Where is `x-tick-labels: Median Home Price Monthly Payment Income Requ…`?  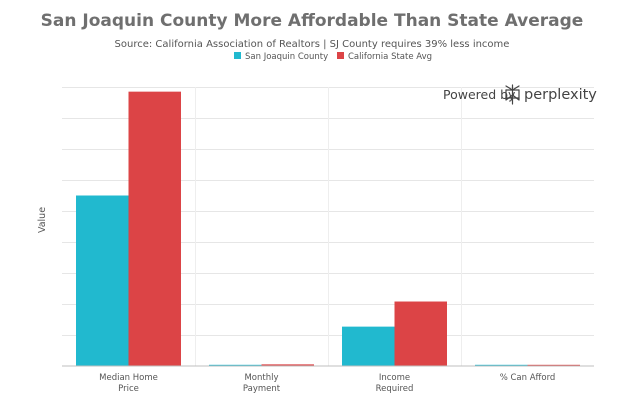
x-tick-labels: Median Home Price Monthly Payment Income Requ… is located at coordinates (327, 383).